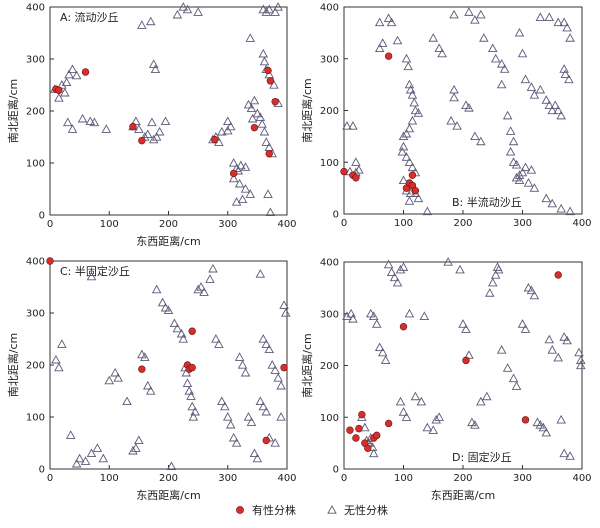 The image size is (600, 528). I want to click on legend-circle-marker, so click(240, 510).